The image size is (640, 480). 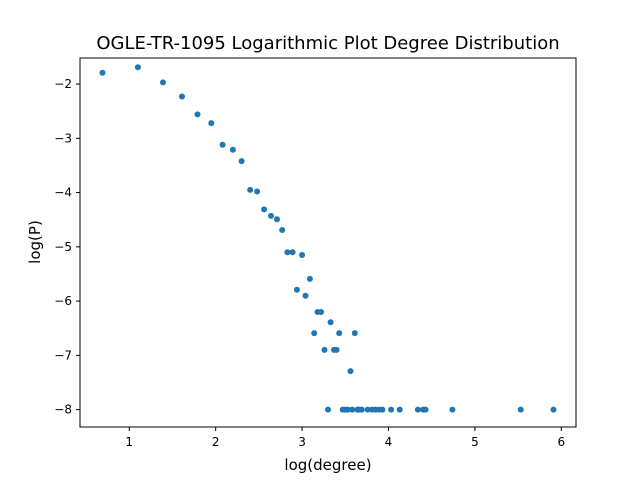 I want to click on x-tick-label: 6, so click(x=561, y=442).